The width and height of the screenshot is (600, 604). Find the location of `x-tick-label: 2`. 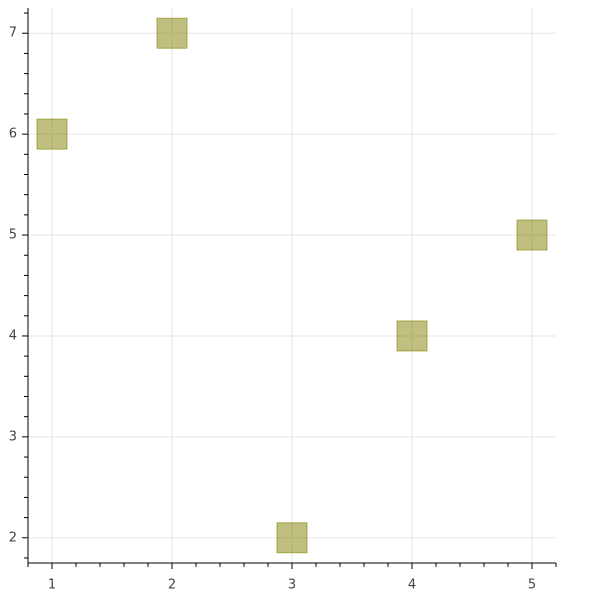

x-tick-label: 2 is located at coordinates (172, 585).